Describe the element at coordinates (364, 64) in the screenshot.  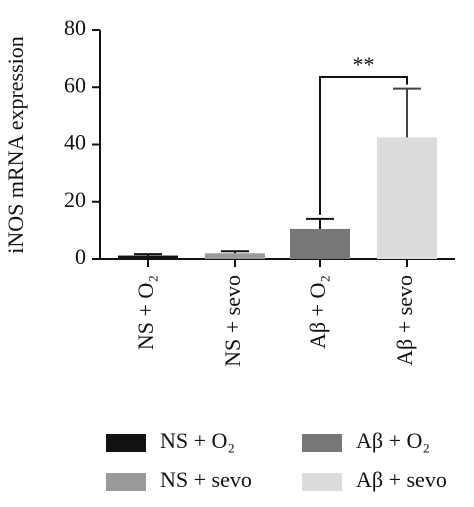
I see `significance-label: **` at that location.